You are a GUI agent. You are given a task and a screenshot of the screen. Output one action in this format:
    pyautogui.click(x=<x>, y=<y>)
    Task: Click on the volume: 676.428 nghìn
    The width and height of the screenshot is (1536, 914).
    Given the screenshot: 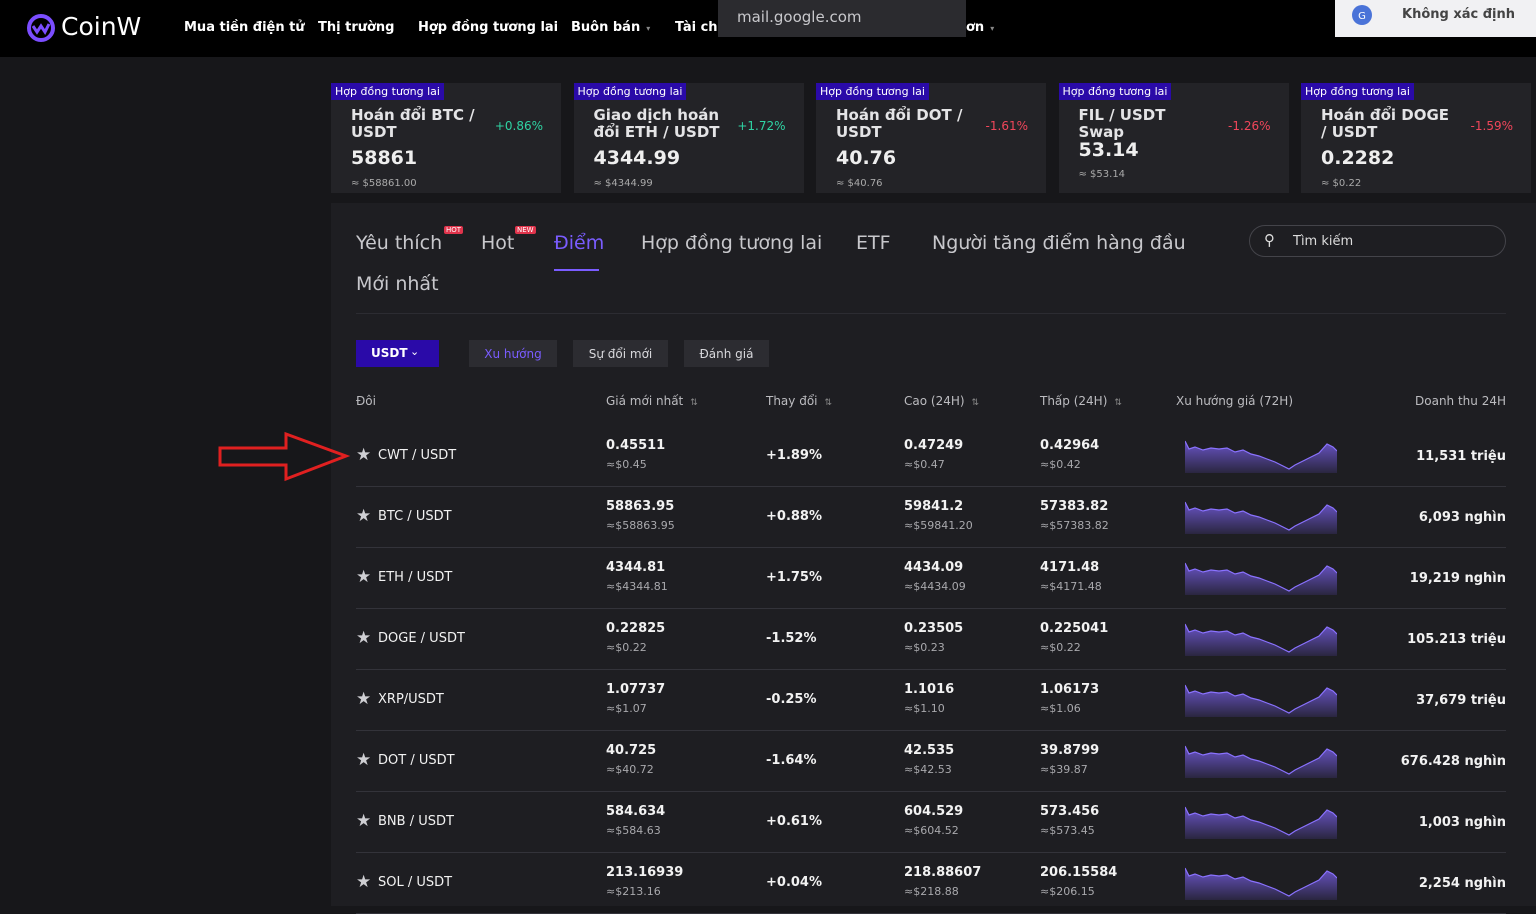 What is the action you would take?
    pyautogui.click(x=1453, y=761)
    